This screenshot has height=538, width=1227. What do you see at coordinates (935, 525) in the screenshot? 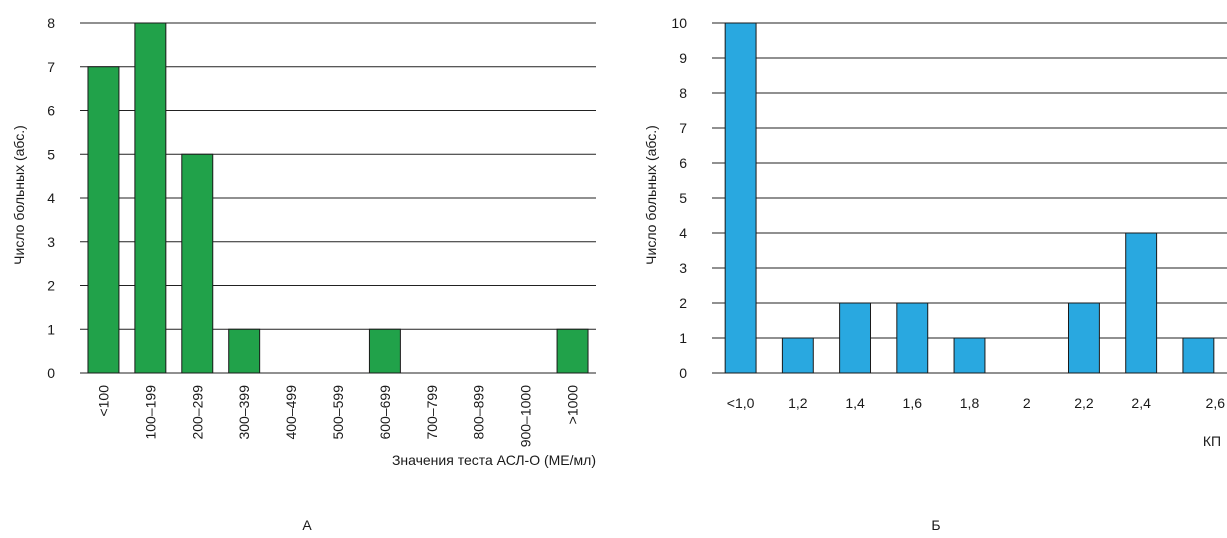
I see `chart-b-panel-label: Б` at bounding box center [935, 525].